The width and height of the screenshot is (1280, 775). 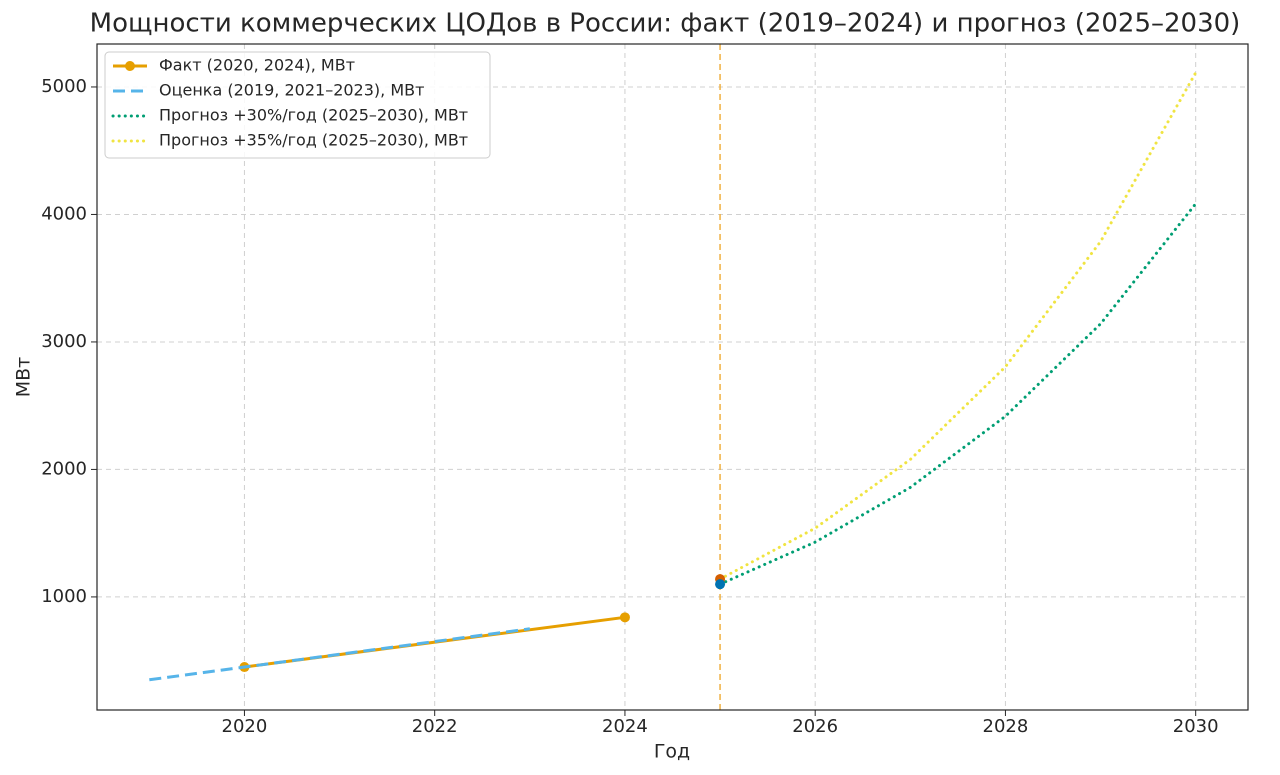 What do you see at coordinates (130, 66) in the screenshot?
I see `legend-marker` at bounding box center [130, 66].